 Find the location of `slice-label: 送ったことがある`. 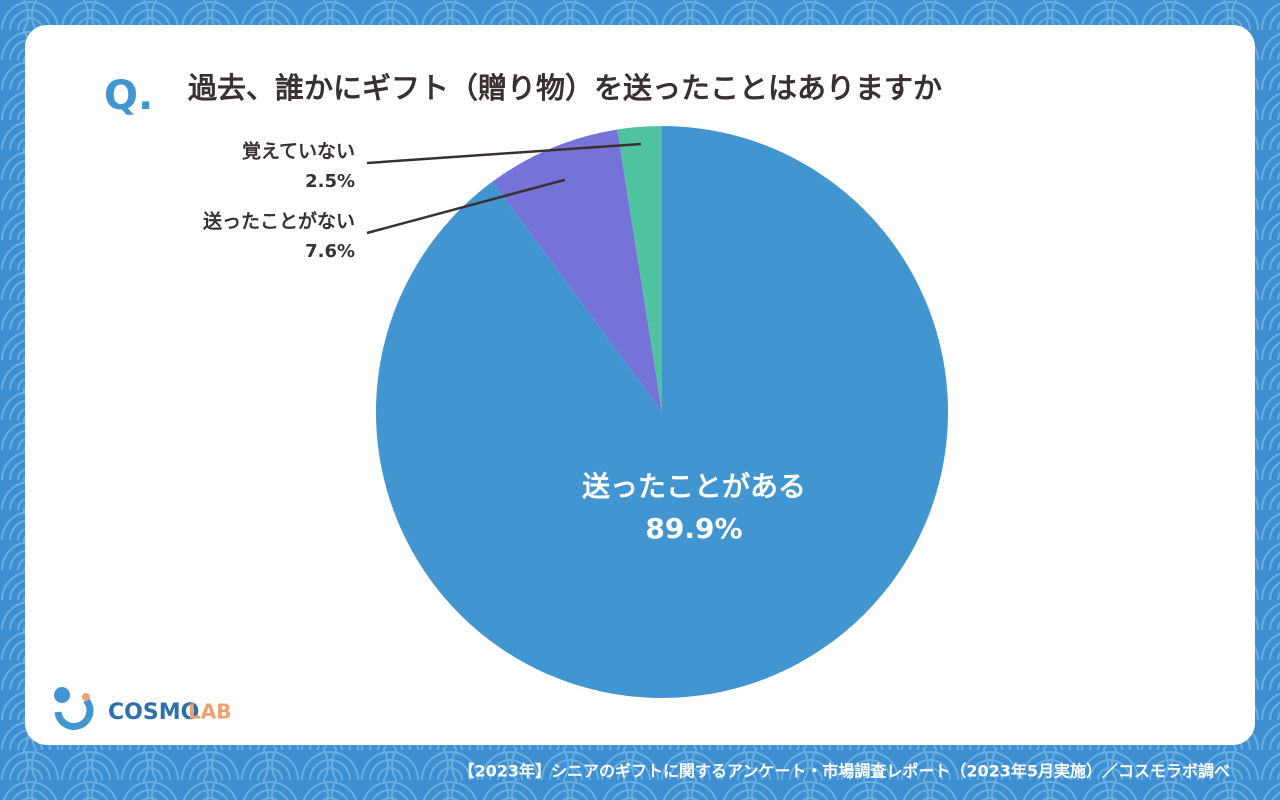

slice-label: 送ったことがある is located at coordinates (694, 486).